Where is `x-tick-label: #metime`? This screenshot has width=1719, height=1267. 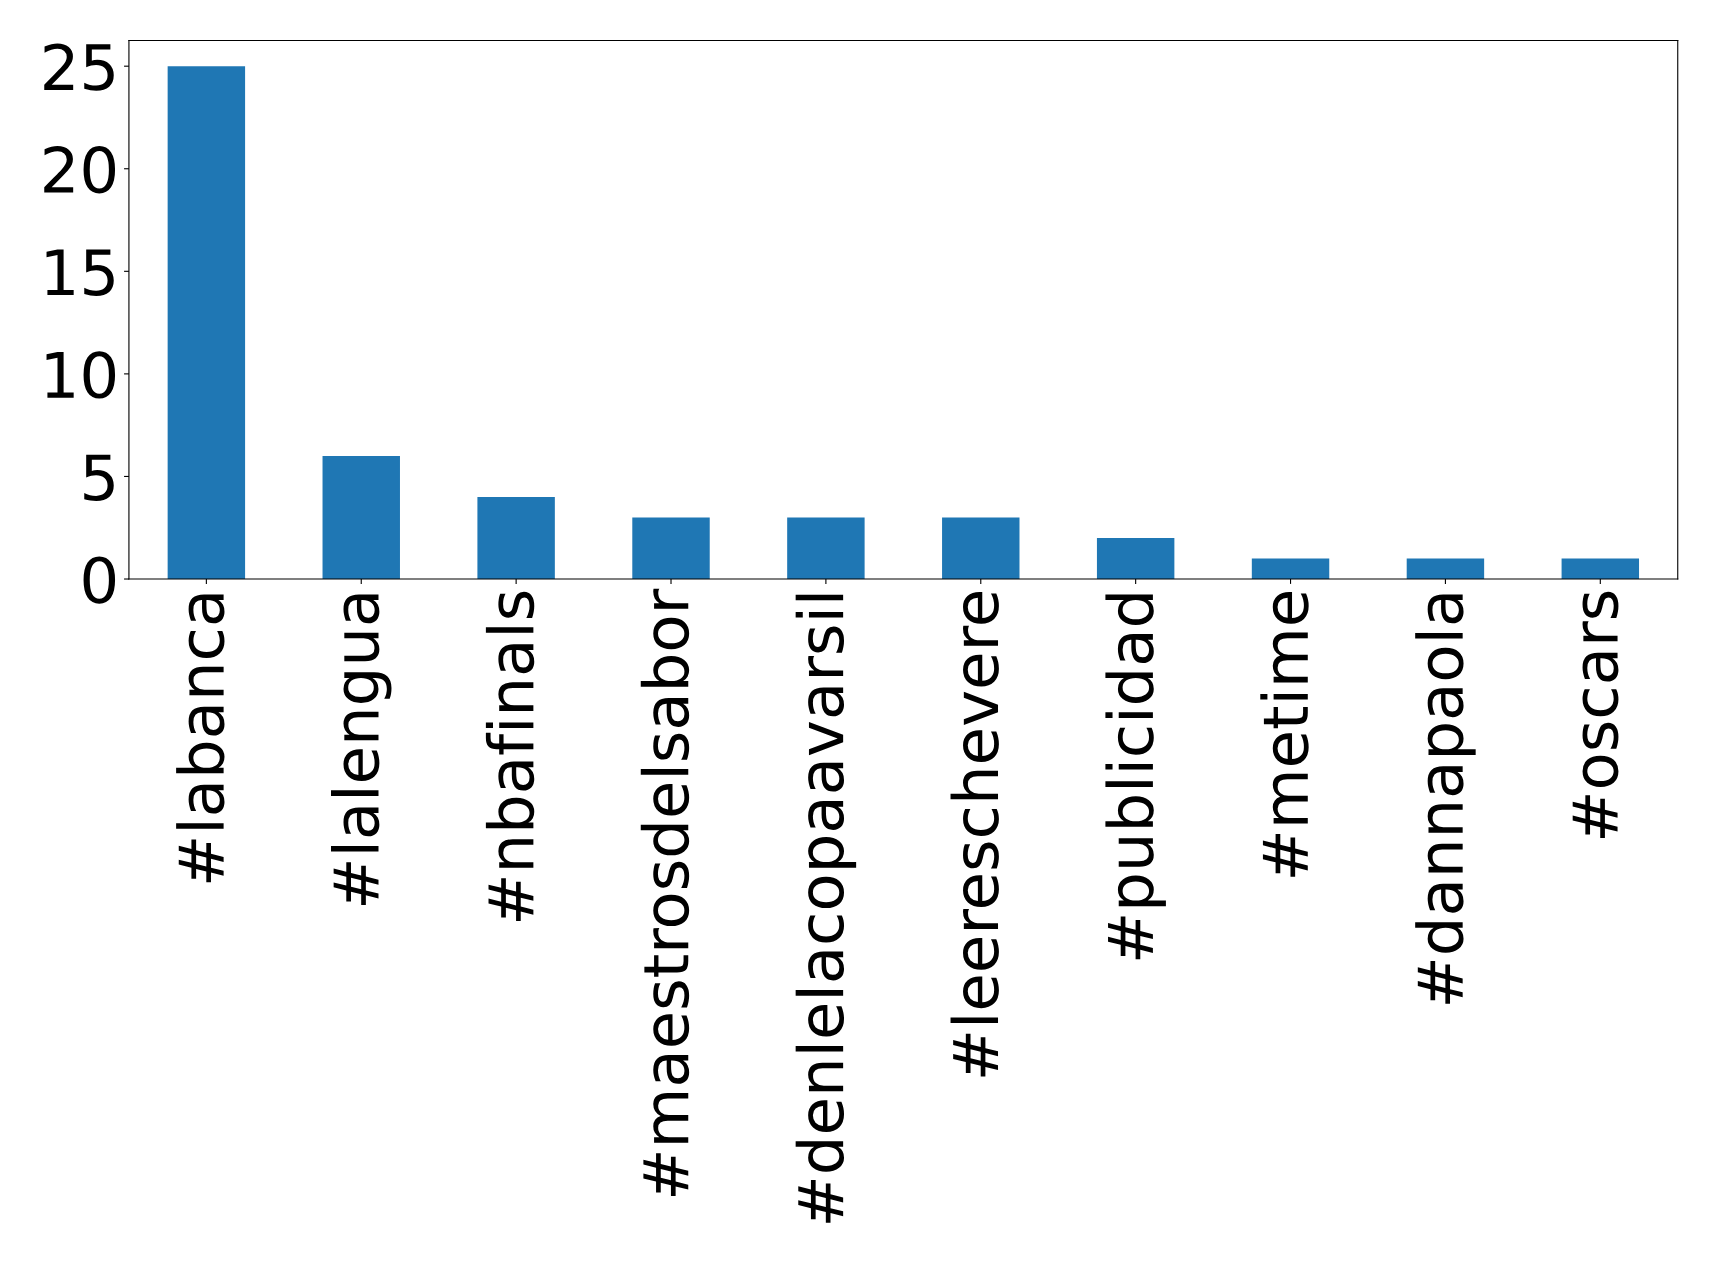 x-tick-label: #metime is located at coordinates (1284, 734).